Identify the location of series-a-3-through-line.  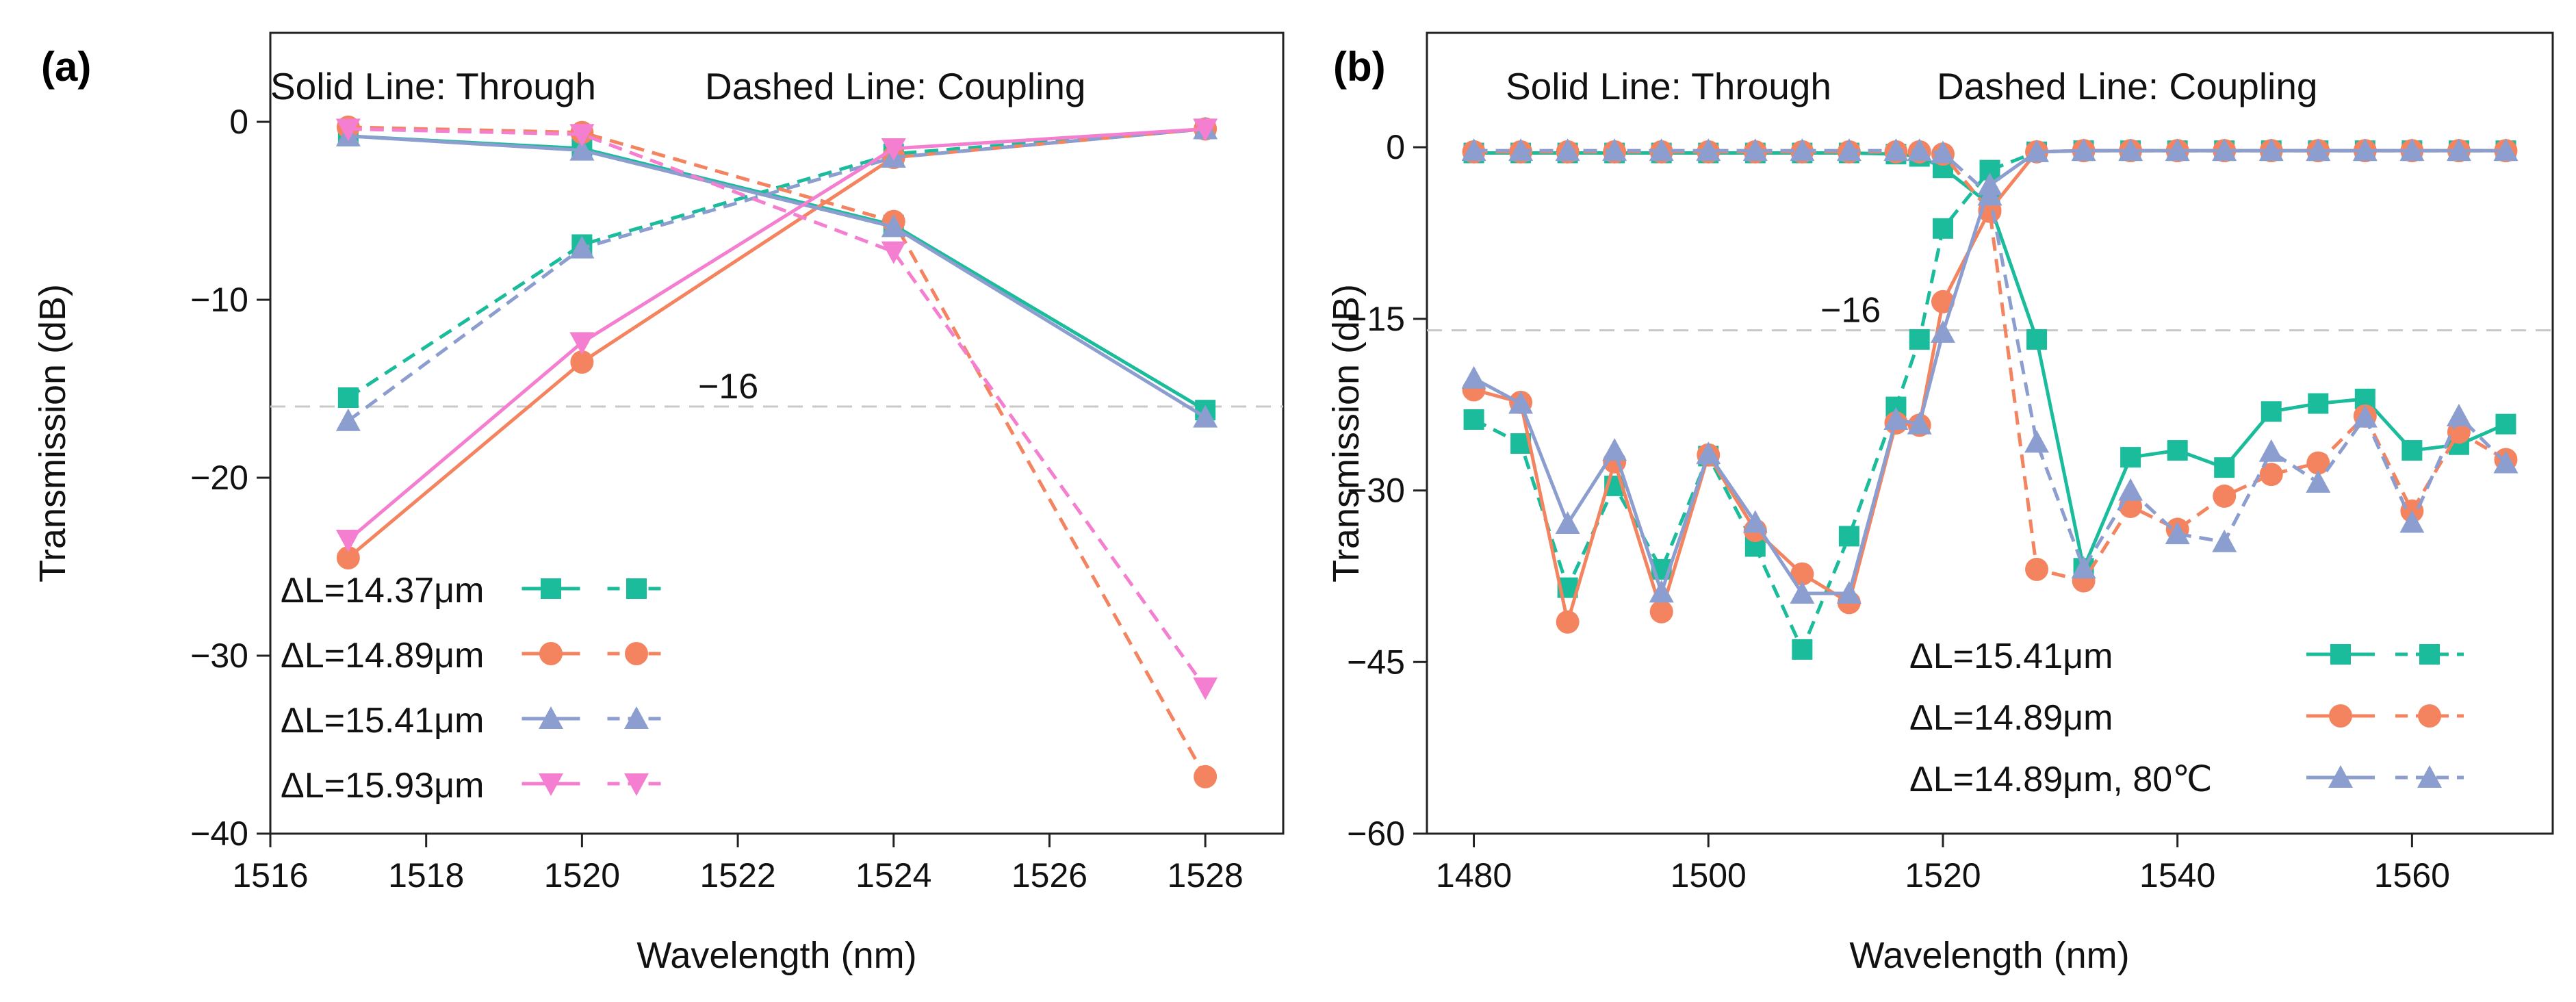
(776, 334).